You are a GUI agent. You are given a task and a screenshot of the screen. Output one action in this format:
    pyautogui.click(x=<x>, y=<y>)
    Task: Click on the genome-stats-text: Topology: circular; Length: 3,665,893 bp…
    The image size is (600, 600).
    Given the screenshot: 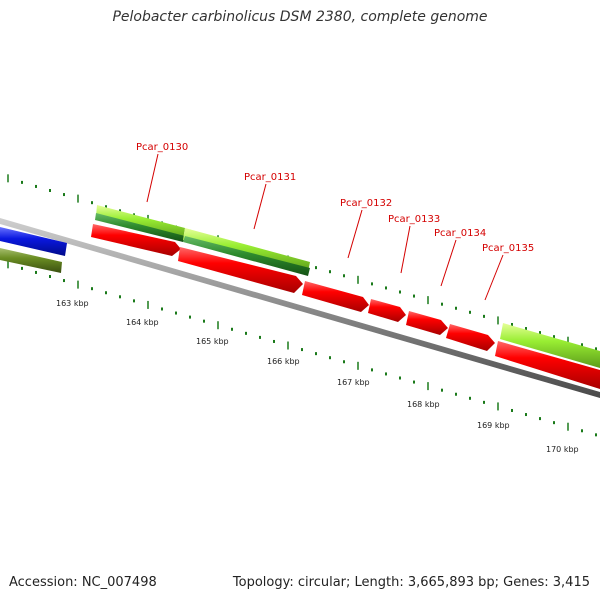 What is the action you would take?
    pyautogui.click(x=411, y=582)
    